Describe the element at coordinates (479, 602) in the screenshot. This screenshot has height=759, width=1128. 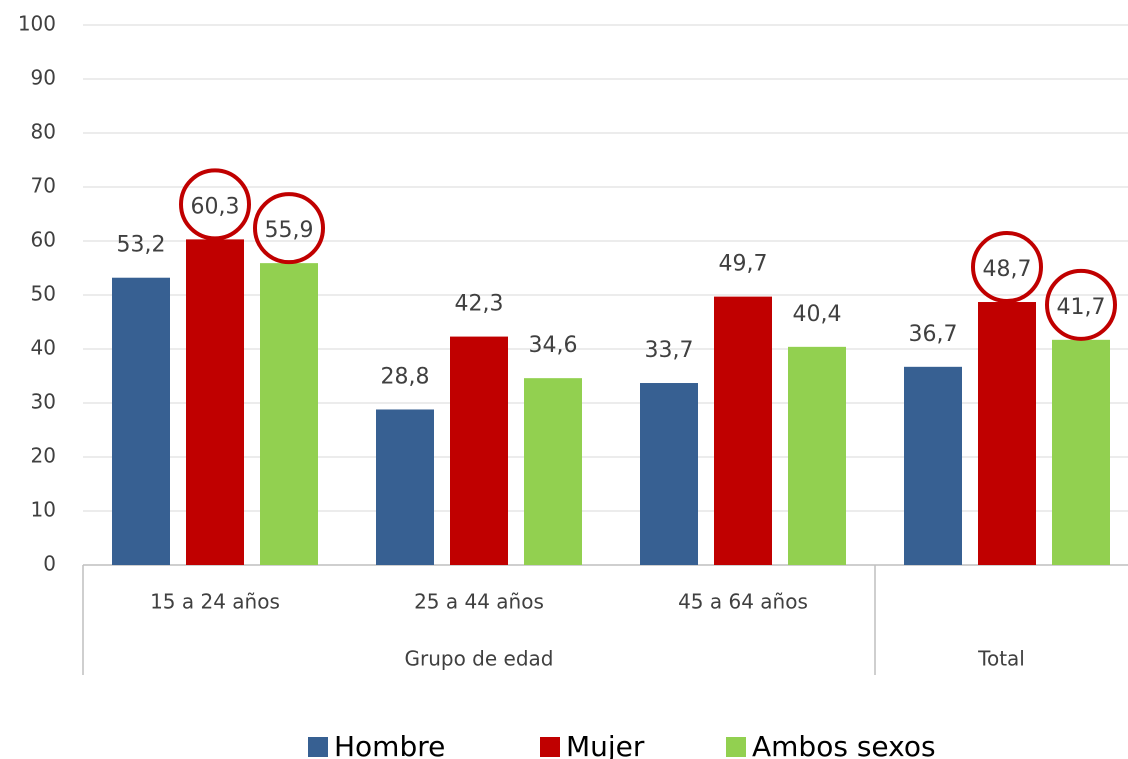
I see `x-tick-label: 25 a 44 años` at that location.